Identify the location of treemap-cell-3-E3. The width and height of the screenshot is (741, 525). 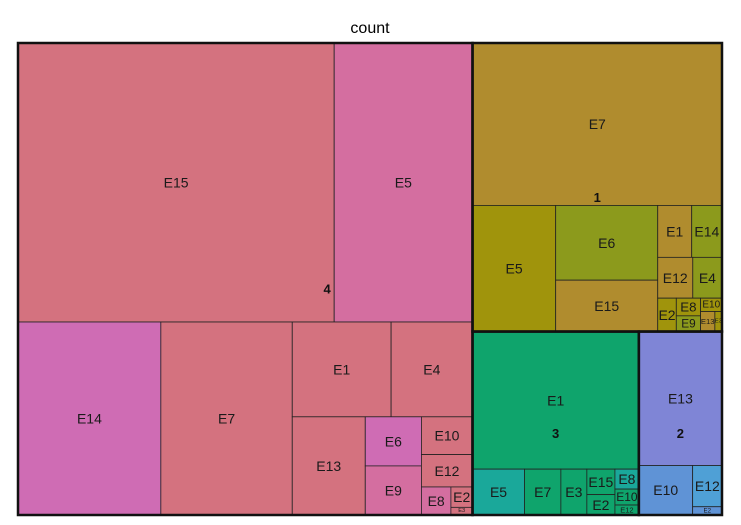
(574, 492).